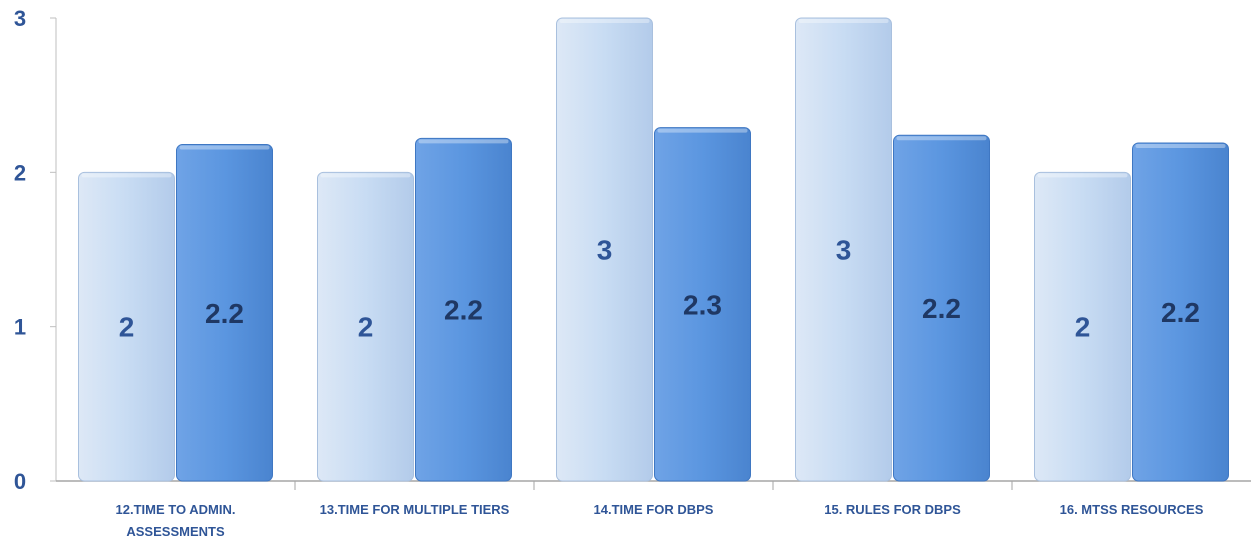 Image resolution: width=1251 pixels, height=544 pixels. What do you see at coordinates (20, 481) in the screenshot?
I see `y-tick-label: 0` at bounding box center [20, 481].